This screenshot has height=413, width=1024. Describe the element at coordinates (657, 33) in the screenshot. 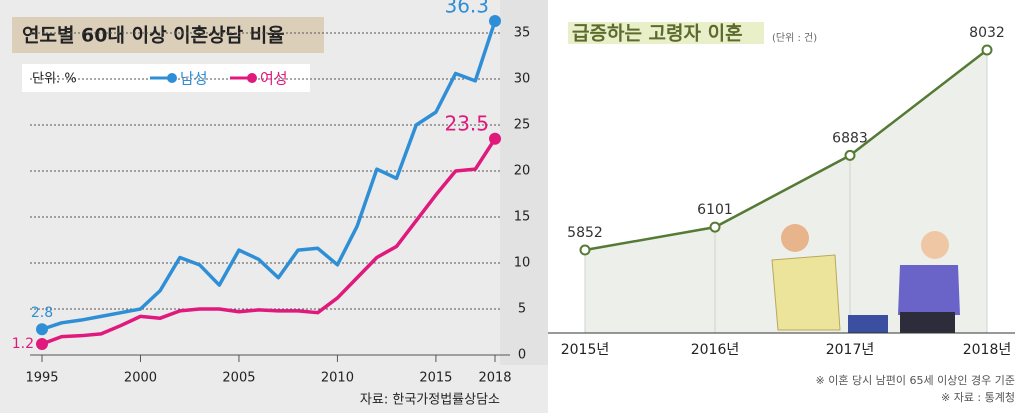

I see `chart-title: 급증하는 고령자 이혼` at that location.